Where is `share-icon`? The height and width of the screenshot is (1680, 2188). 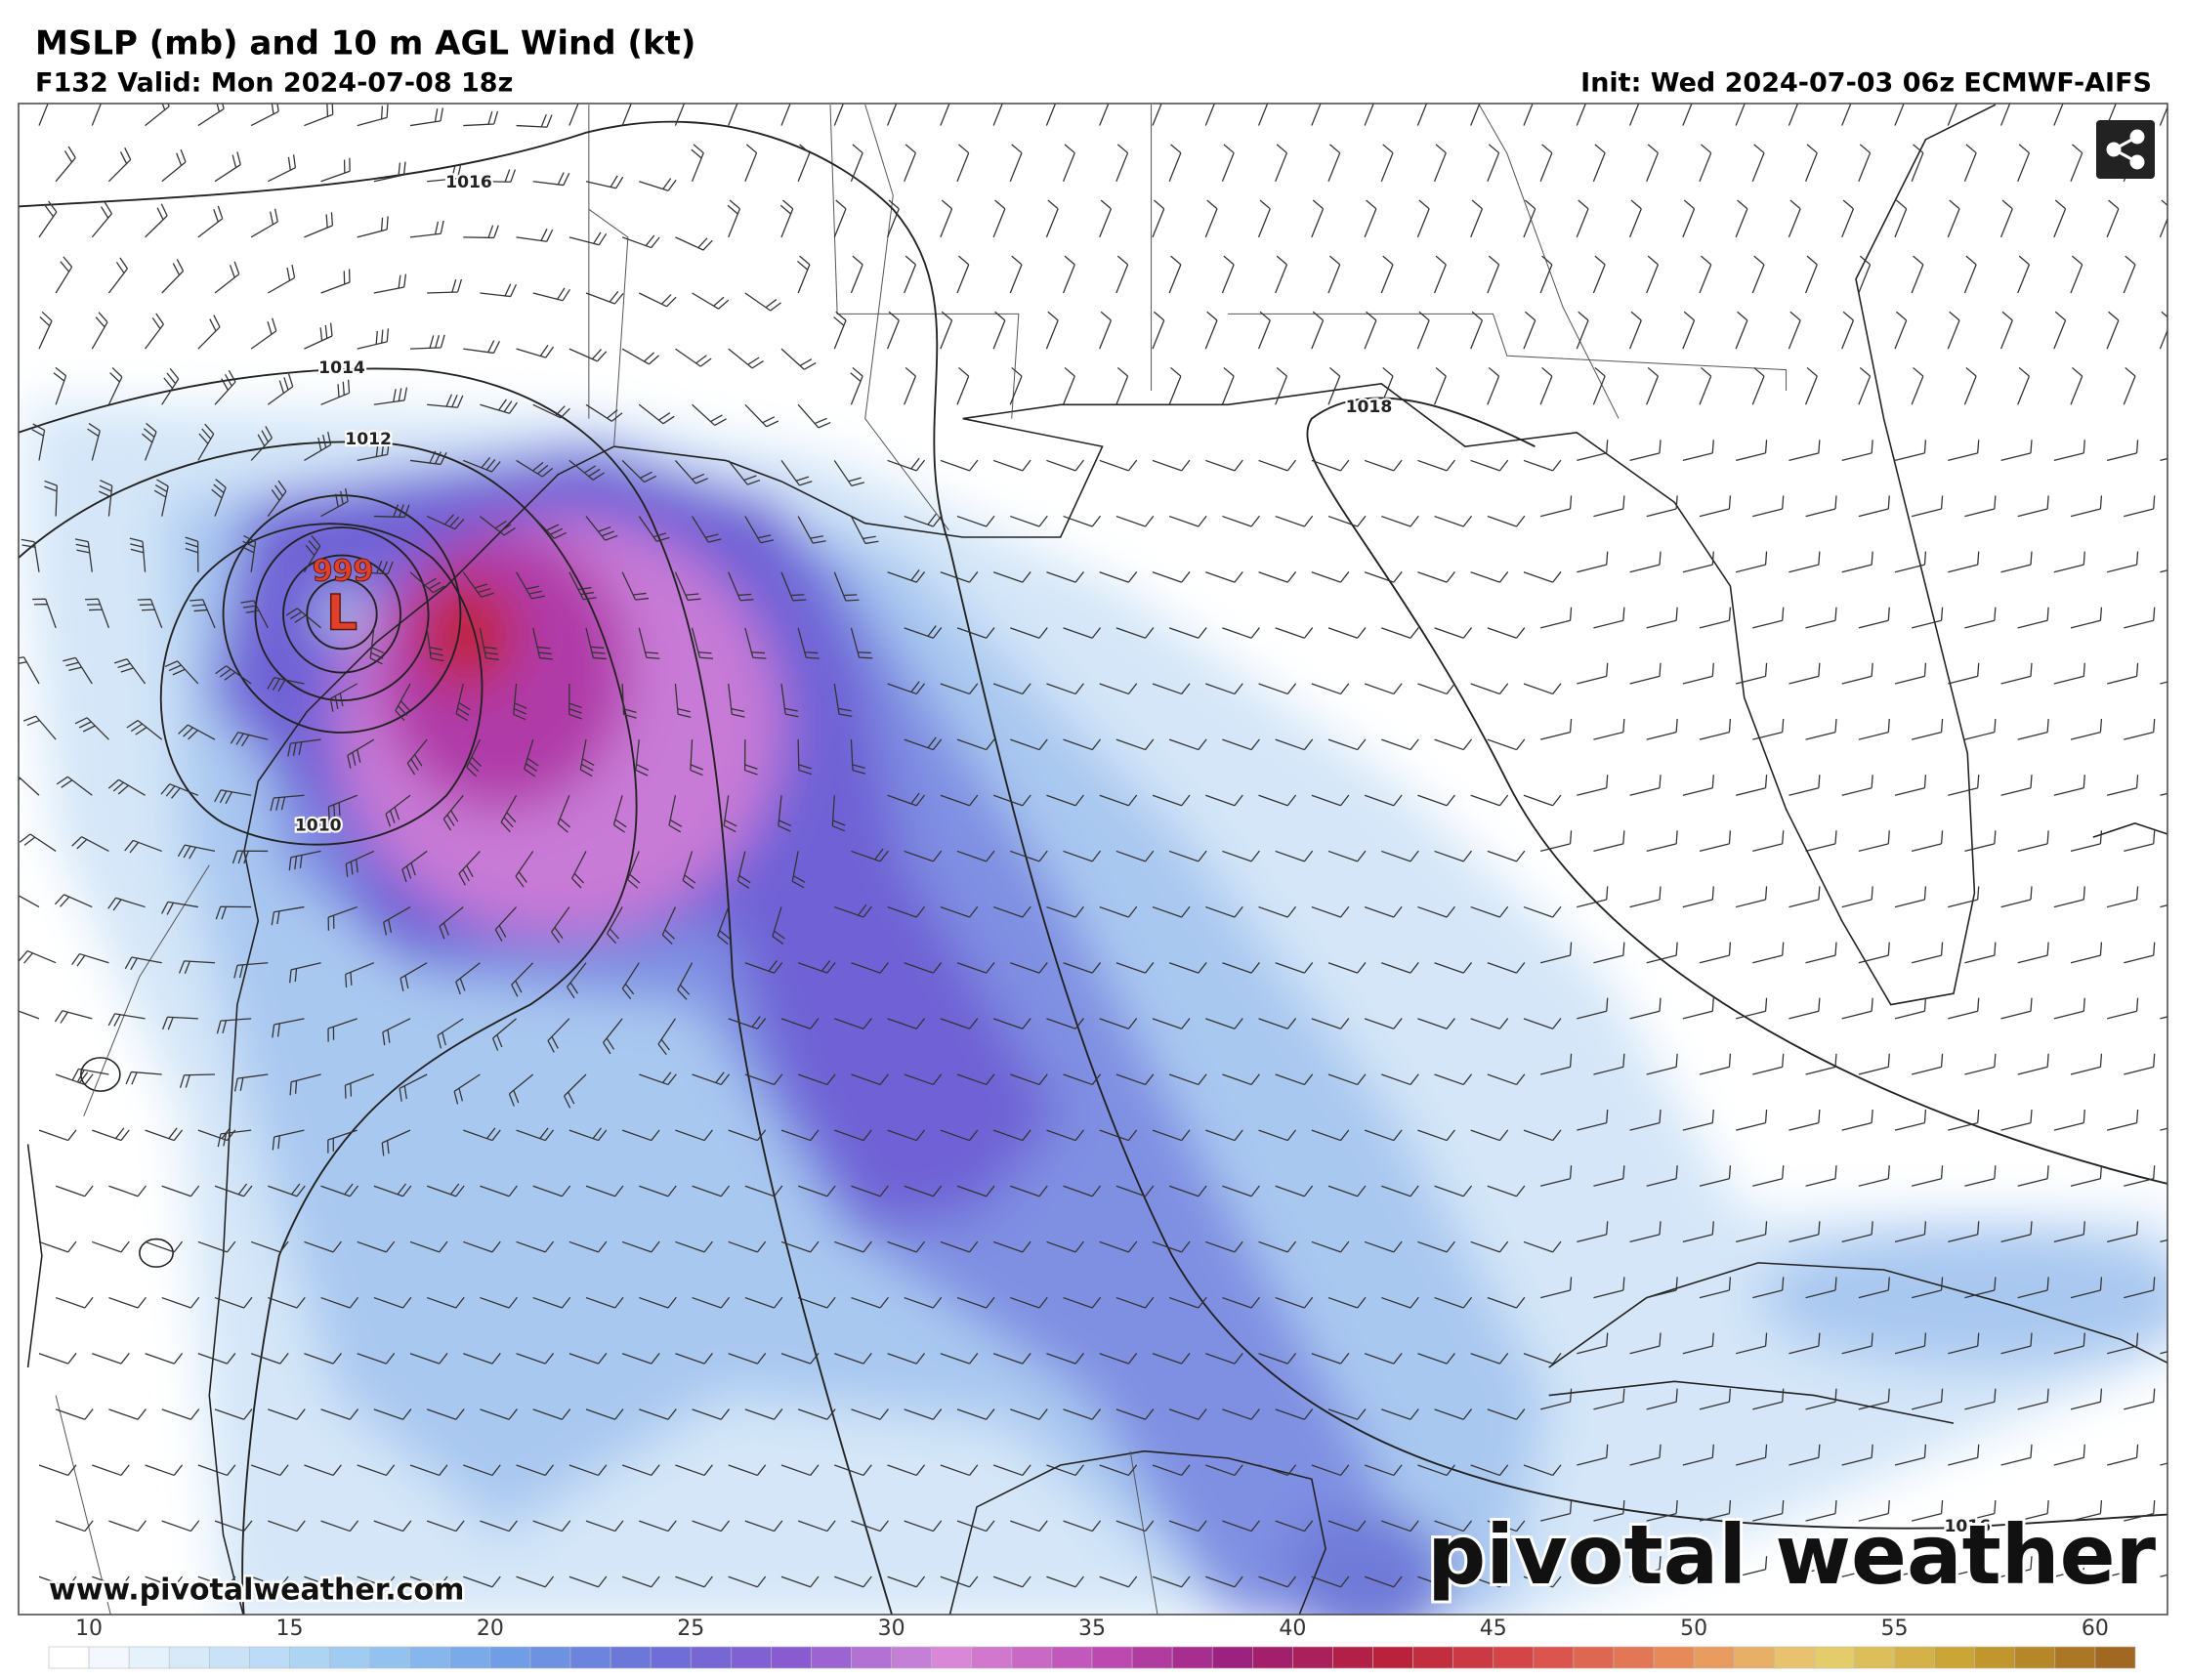
share-icon is located at coordinates (2125, 149).